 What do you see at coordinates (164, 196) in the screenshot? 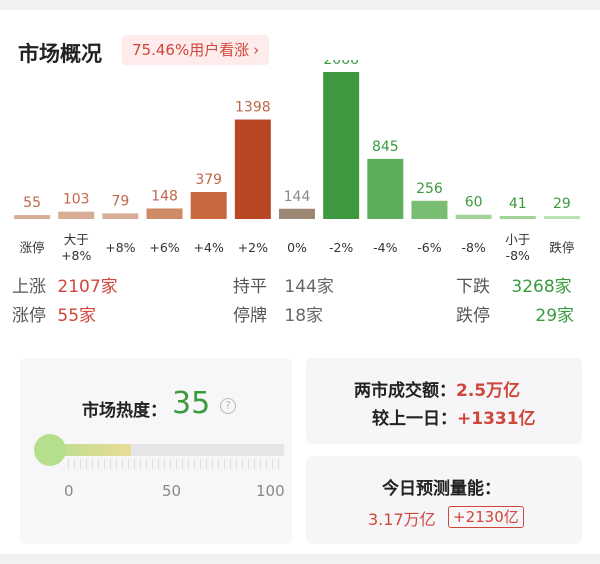
I see `bar-value-label-3: 148` at bounding box center [164, 196].